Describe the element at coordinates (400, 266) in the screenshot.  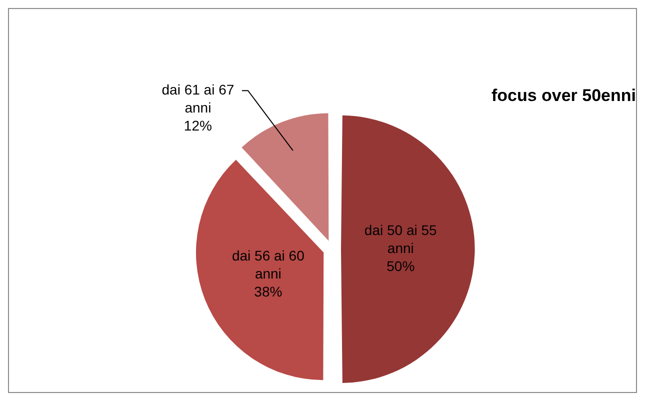
I see `data-label: 50%` at that location.